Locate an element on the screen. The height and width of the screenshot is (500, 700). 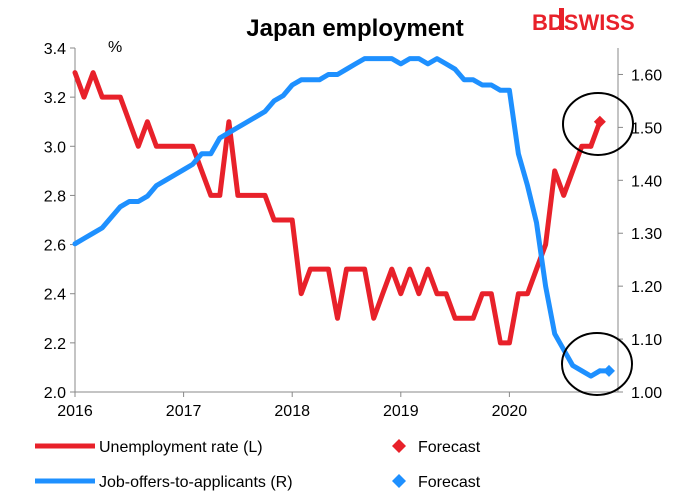
x-tick-label: 2017 is located at coordinates (184, 411).